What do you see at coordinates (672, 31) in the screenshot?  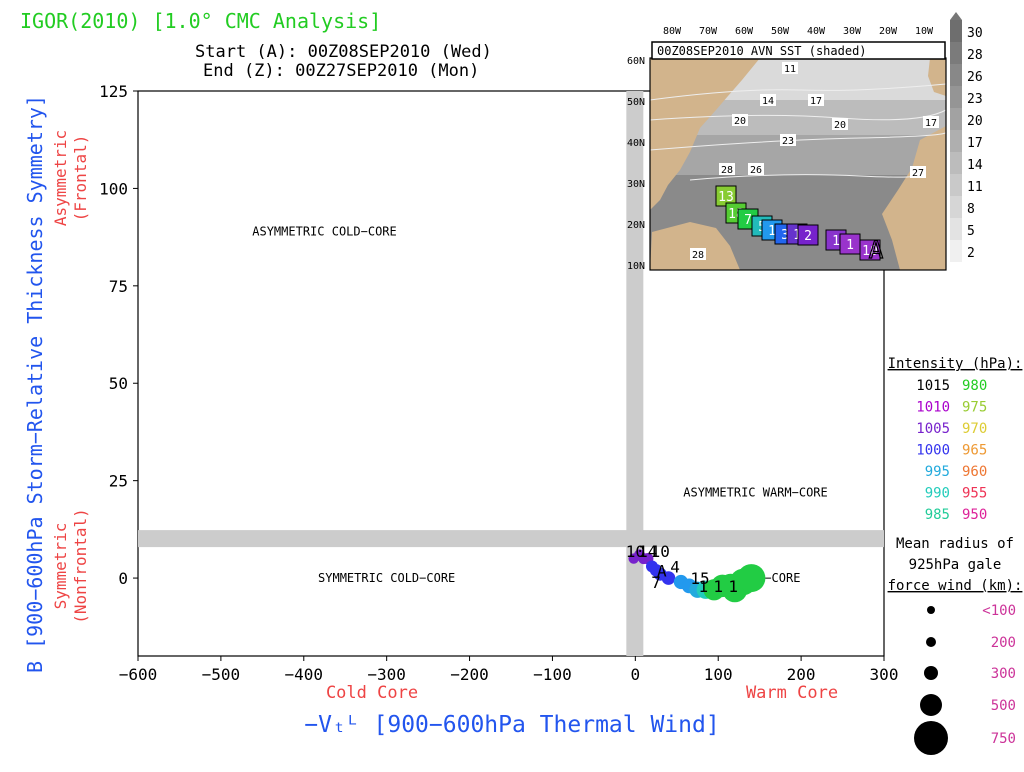 I see `inset-lon-label: 80W` at bounding box center [672, 31].